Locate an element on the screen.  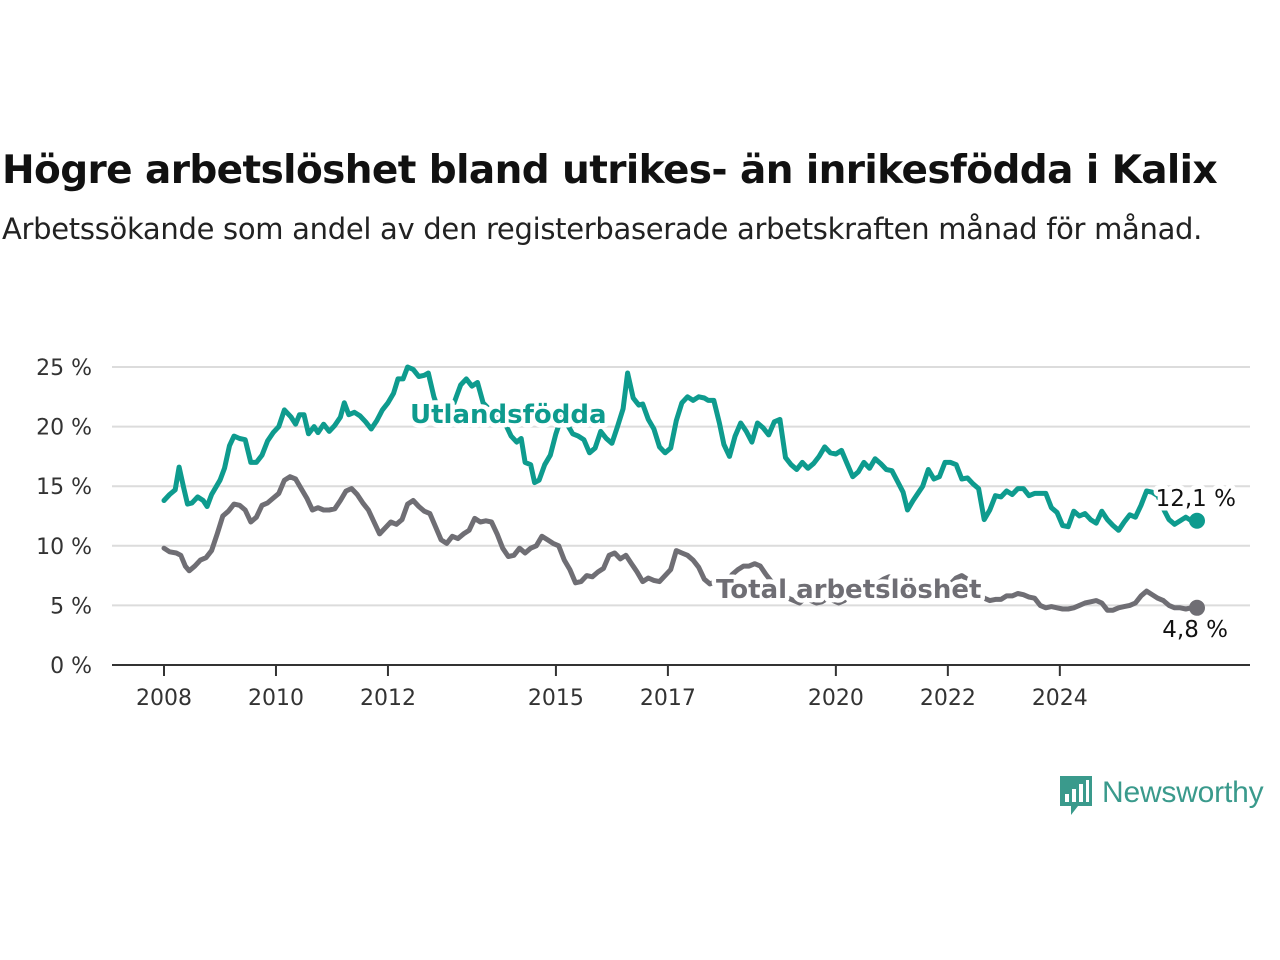
series-label-utlandsfodda: Utlandsfödda is located at coordinates (508, 415).